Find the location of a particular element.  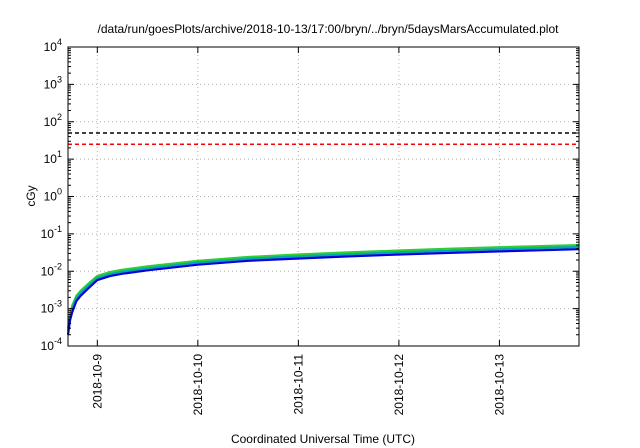

reference-lines is located at coordinates (323, 139).